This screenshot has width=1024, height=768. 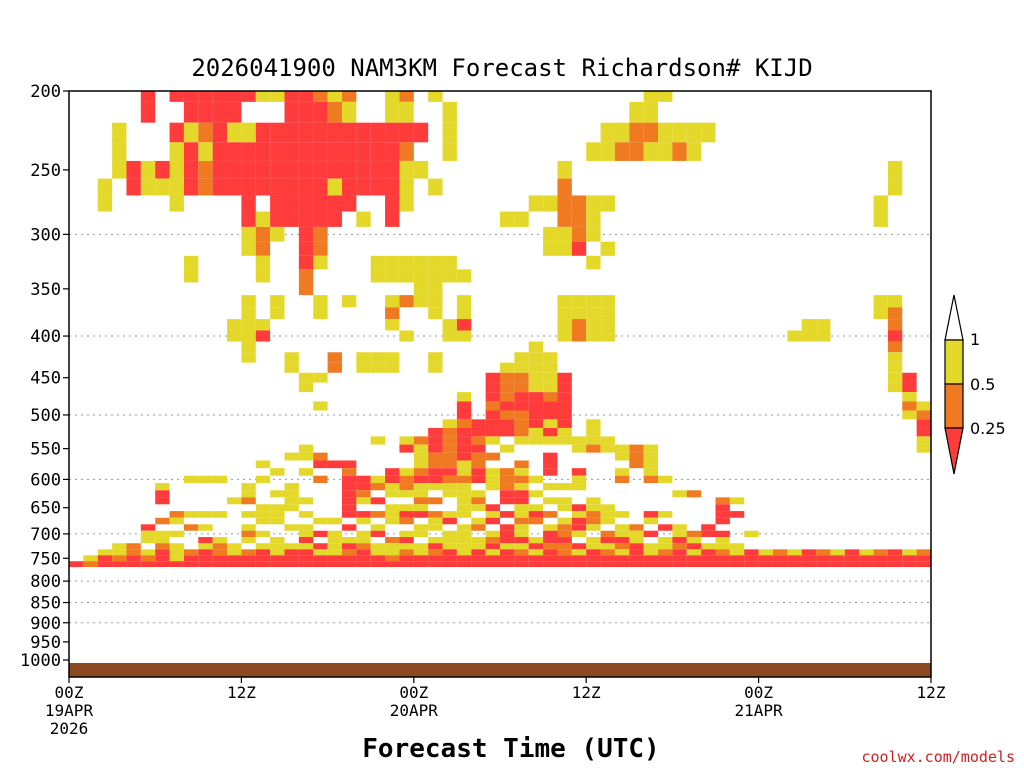 I want to click on legend-swatch-0.25-0.5, so click(x=954, y=406).